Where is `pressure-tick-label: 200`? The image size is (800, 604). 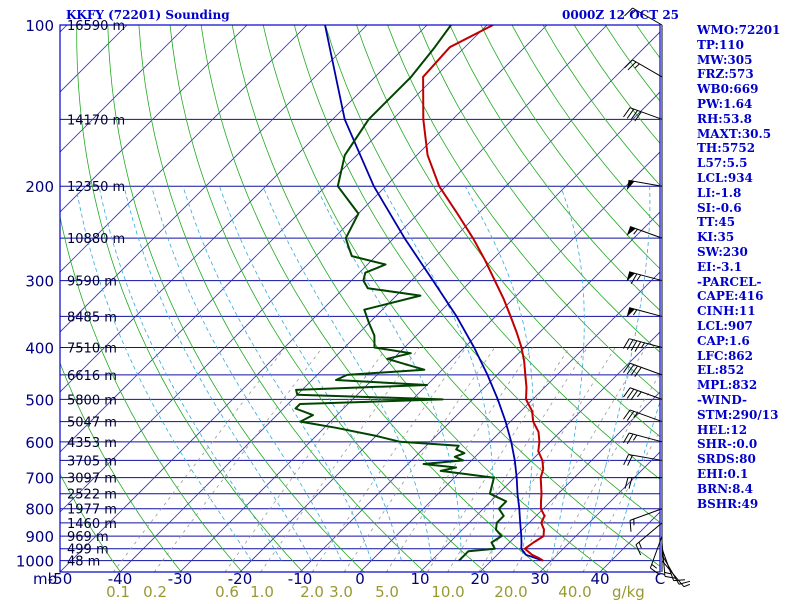
pressure-tick-label: 200 is located at coordinates (39, 187).